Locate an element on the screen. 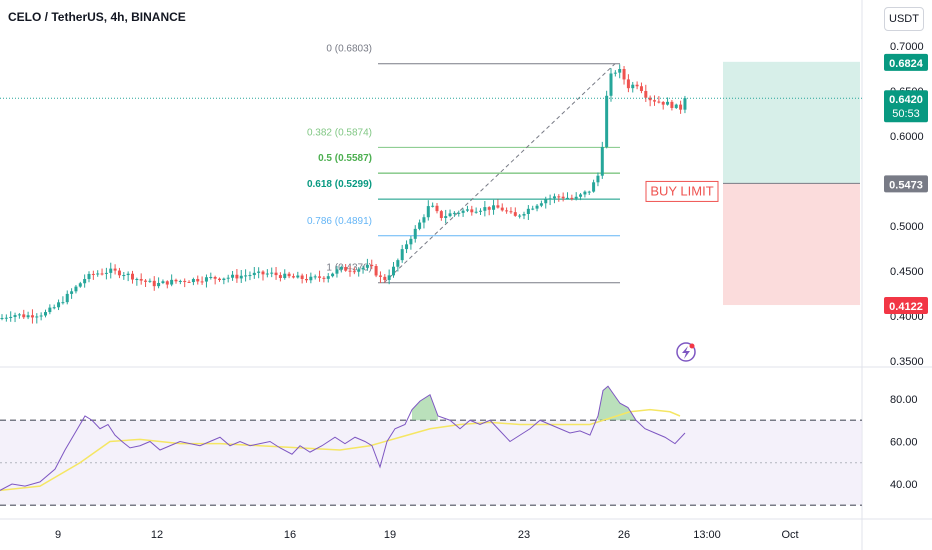 The height and width of the screenshot is (550, 932). price-tick-label: 0.6500 is located at coordinates (907, 92).